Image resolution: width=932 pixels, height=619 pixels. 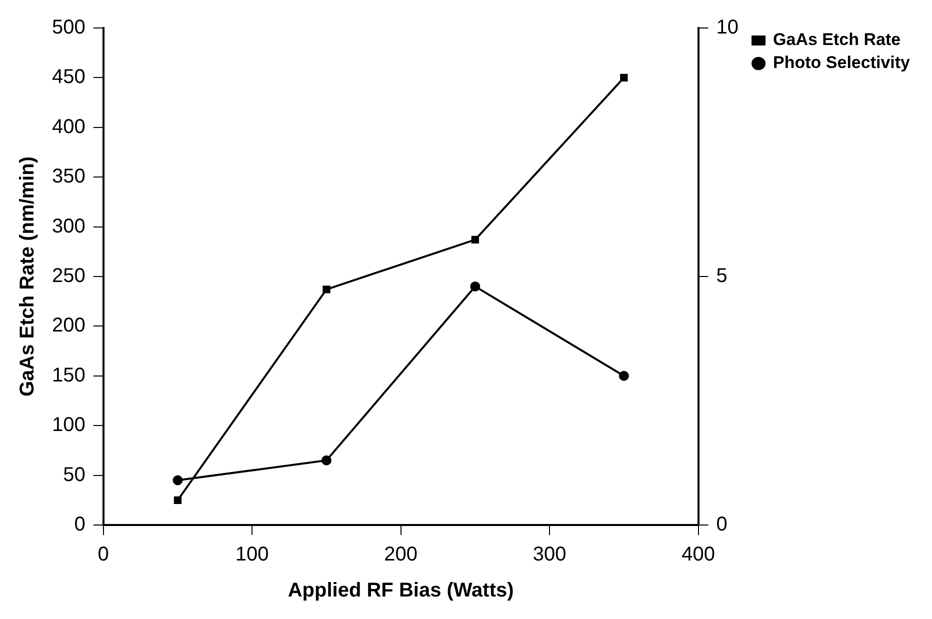 What do you see at coordinates (698, 555) in the screenshot?
I see `x-tick-label: 400` at bounding box center [698, 555].